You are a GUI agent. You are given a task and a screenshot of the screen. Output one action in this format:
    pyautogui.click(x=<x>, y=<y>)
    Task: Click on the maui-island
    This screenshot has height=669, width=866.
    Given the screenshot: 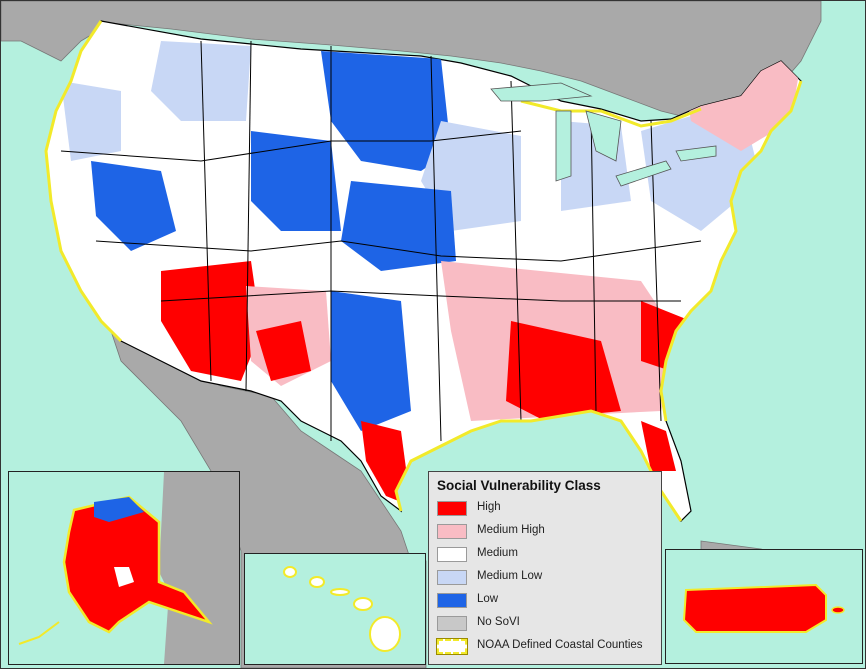 What is the action you would take?
    pyautogui.click(x=363, y=604)
    